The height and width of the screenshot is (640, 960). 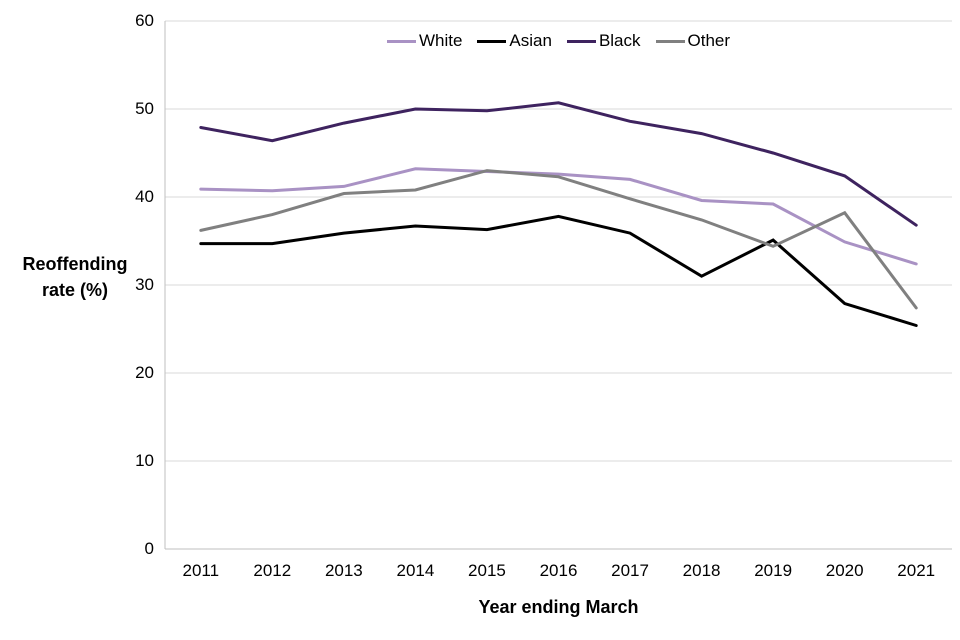 I want to click on legend-swatch-black, so click(x=581, y=41).